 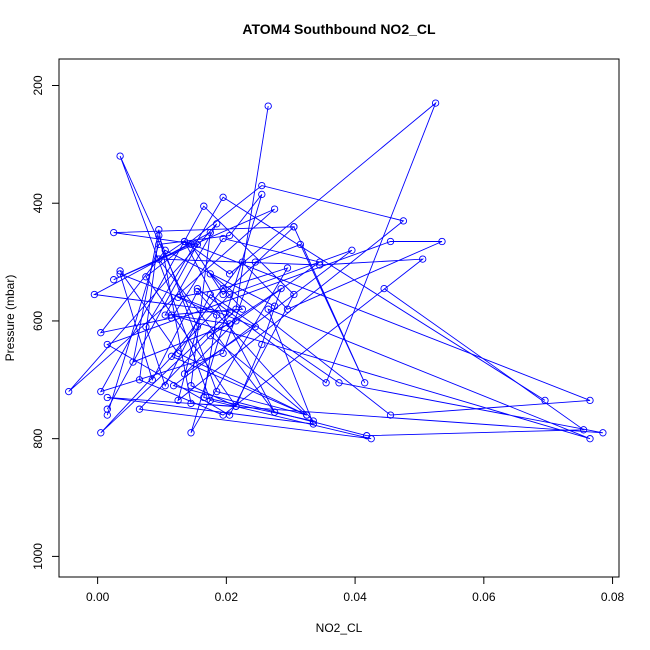 I want to click on x-tick-label: 0.06, so click(x=484, y=597).